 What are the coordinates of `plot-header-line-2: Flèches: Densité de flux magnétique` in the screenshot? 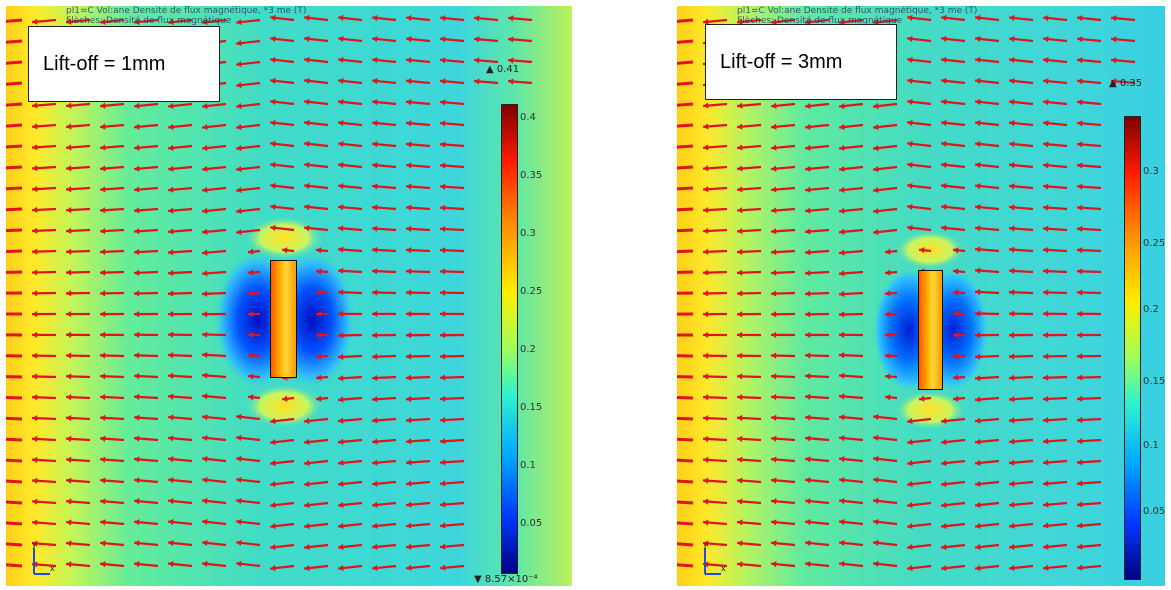 It's located at (820, 21).